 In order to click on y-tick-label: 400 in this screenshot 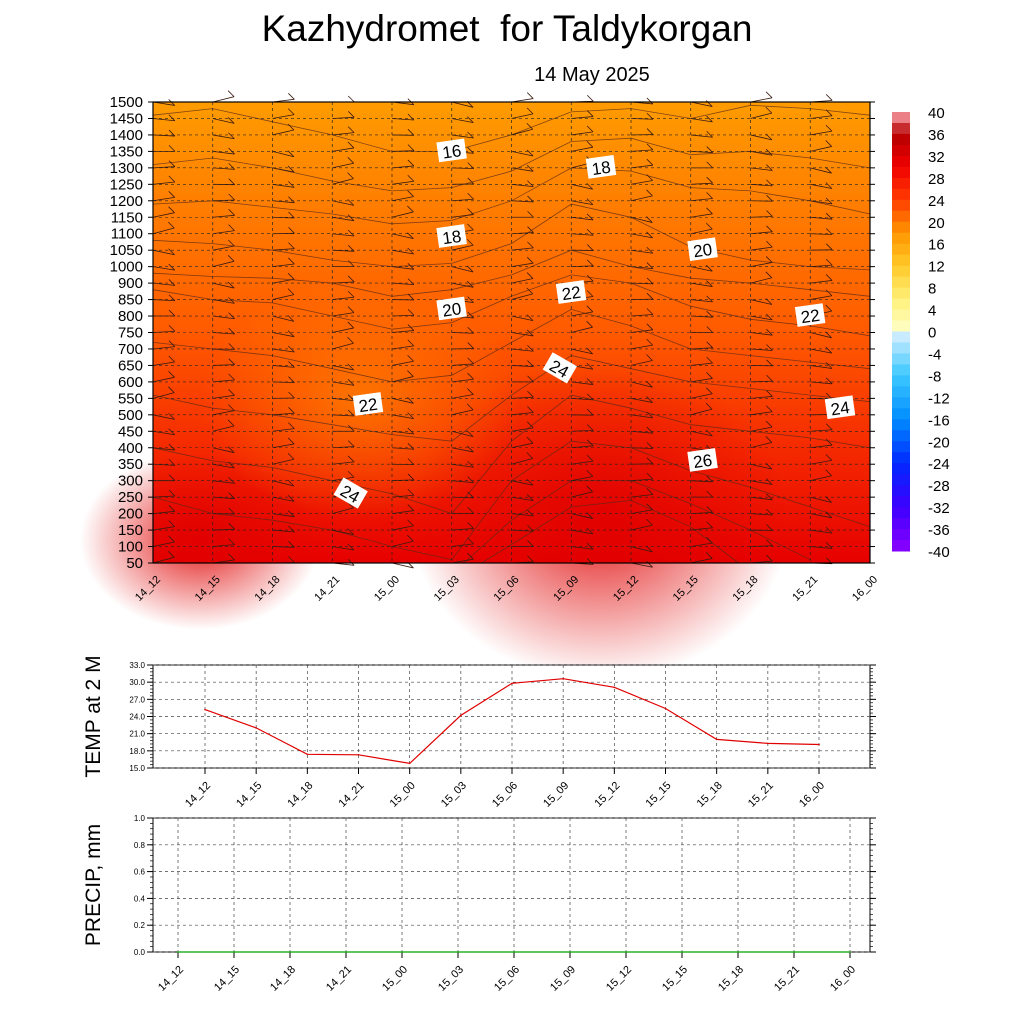, I will do `click(130, 448)`.